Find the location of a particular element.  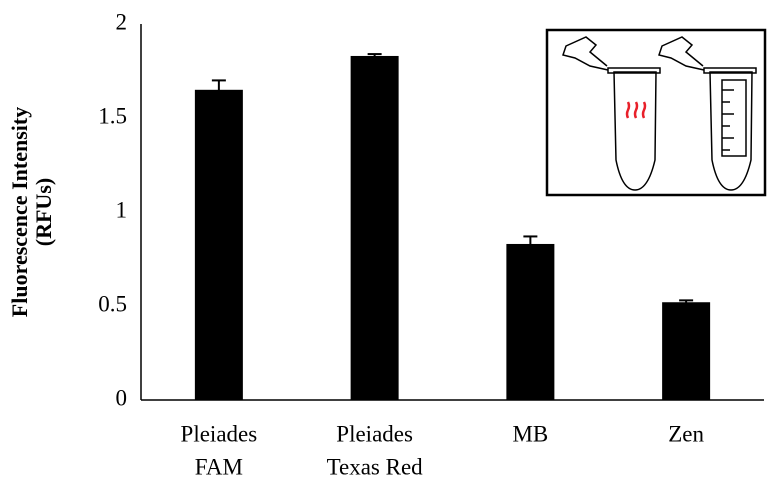

y-tick-label: 0.5 is located at coordinates (112, 303).